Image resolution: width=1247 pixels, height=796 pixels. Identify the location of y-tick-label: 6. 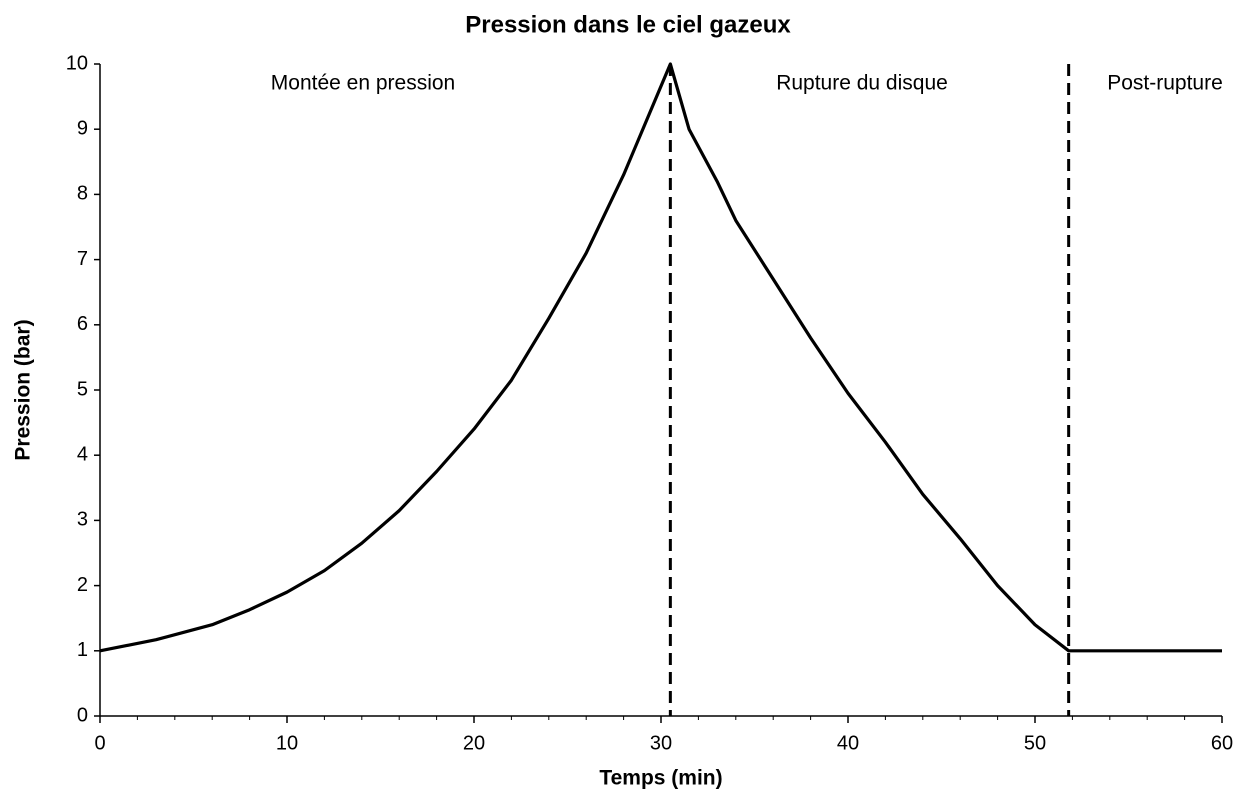
(82, 324).